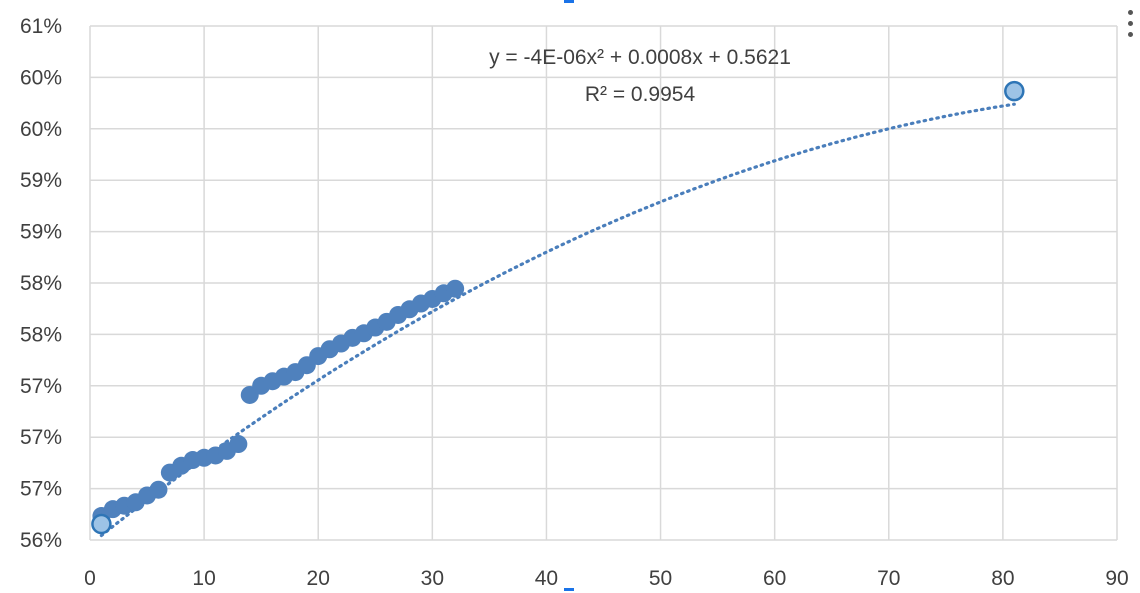 Image resolution: width=1140 pixels, height=593 pixels. Describe the element at coordinates (432, 578) in the screenshot. I see `x-tick-label: 30` at that location.